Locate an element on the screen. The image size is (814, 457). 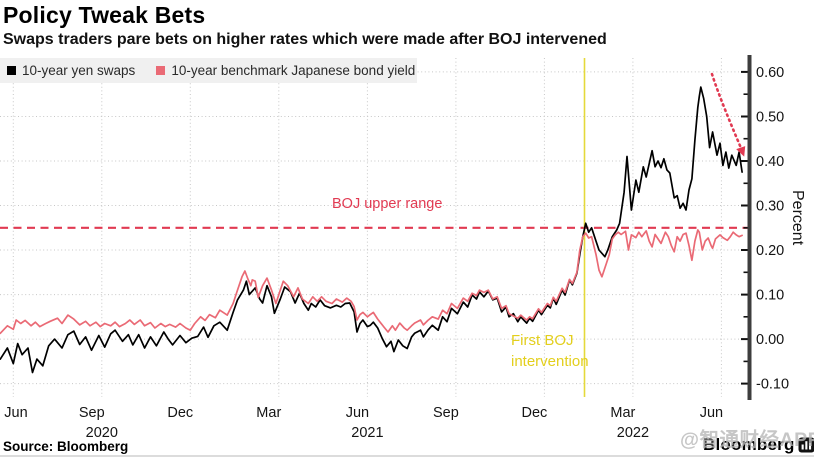
y-tick-label: 0.20 is located at coordinates (770, 251).